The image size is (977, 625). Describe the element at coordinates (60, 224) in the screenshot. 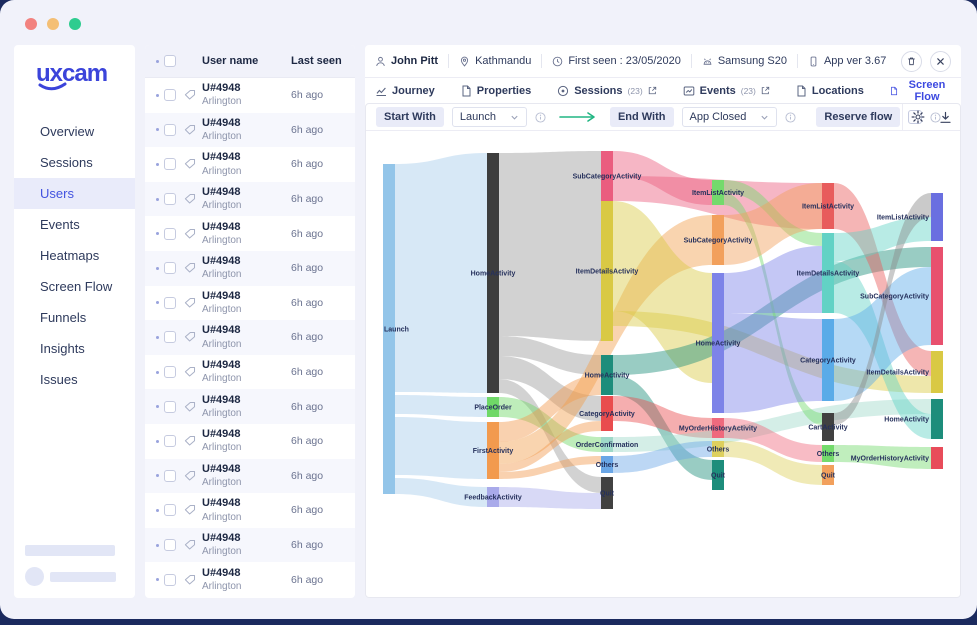

I see `sidebar-item-events: Events` at that location.